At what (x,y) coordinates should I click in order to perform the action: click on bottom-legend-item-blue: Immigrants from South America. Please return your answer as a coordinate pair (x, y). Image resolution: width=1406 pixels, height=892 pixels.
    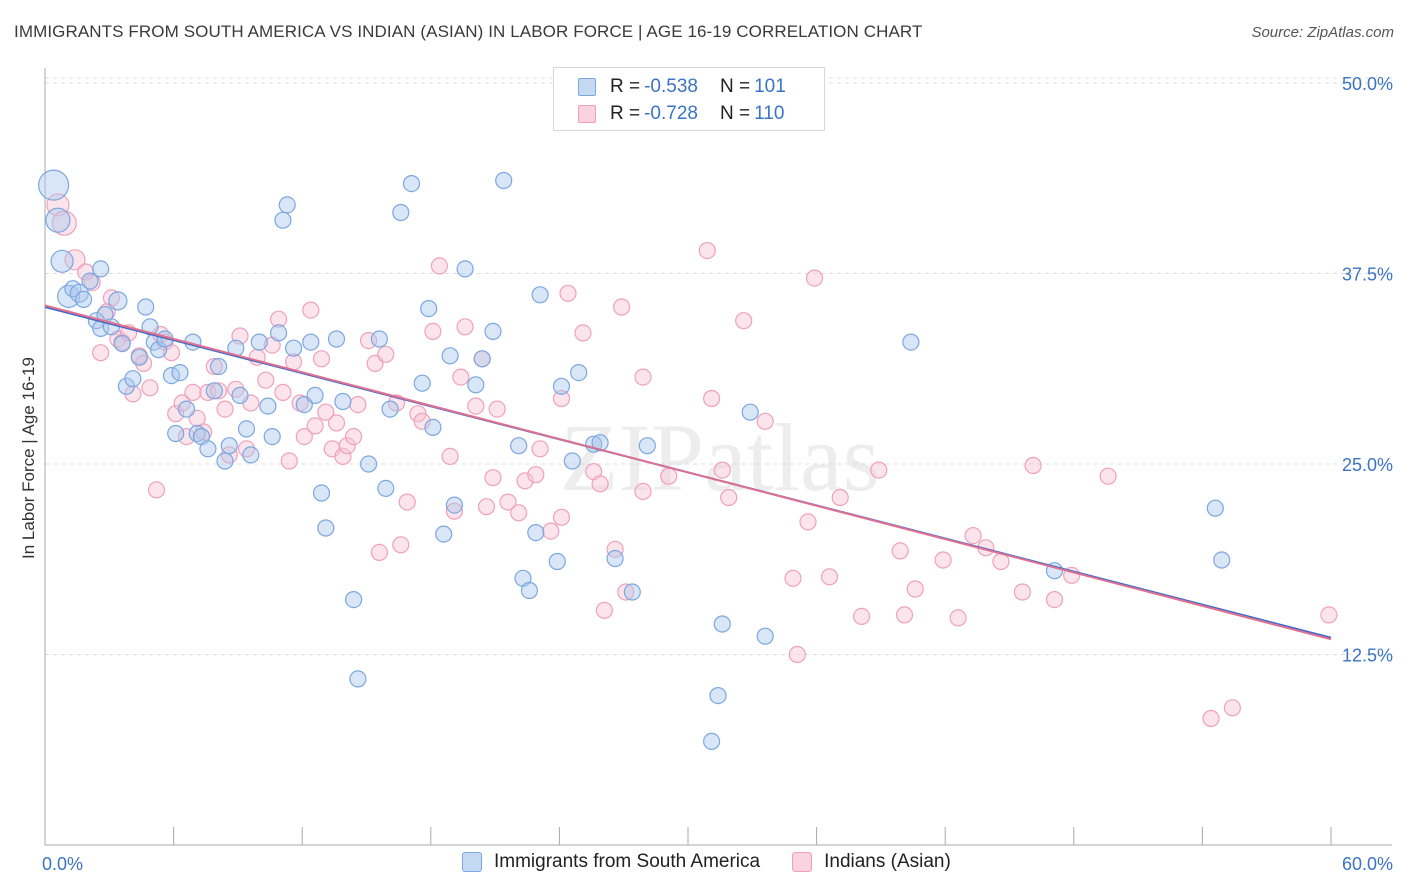
    Looking at the image, I should click on (611, 862).